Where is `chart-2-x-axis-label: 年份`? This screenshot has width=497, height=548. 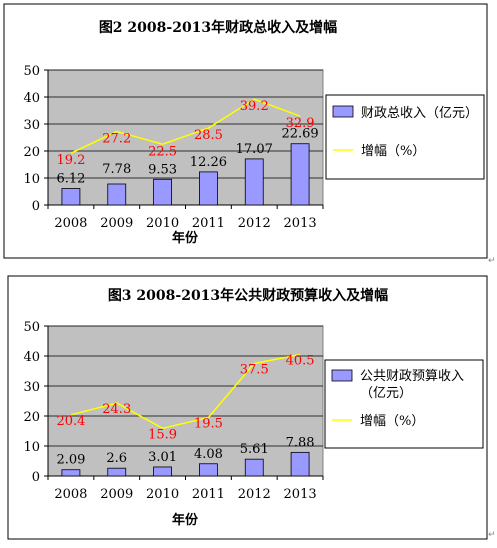
chart-2-x-axis-label: 年份 is located at coordinates (185, 520).